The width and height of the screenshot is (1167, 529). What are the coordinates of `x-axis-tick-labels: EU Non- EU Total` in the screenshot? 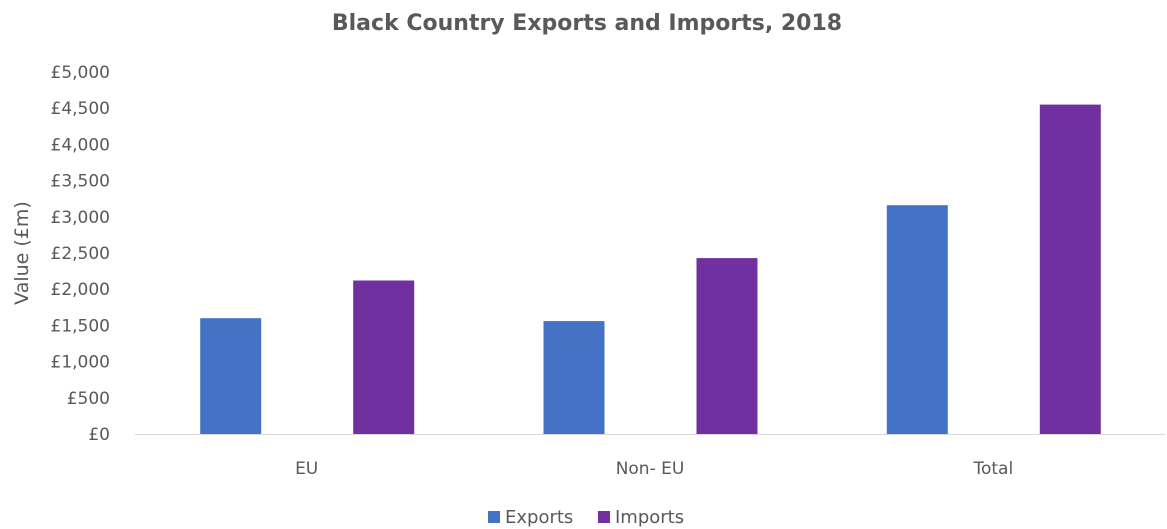 It's located at (654, 469).